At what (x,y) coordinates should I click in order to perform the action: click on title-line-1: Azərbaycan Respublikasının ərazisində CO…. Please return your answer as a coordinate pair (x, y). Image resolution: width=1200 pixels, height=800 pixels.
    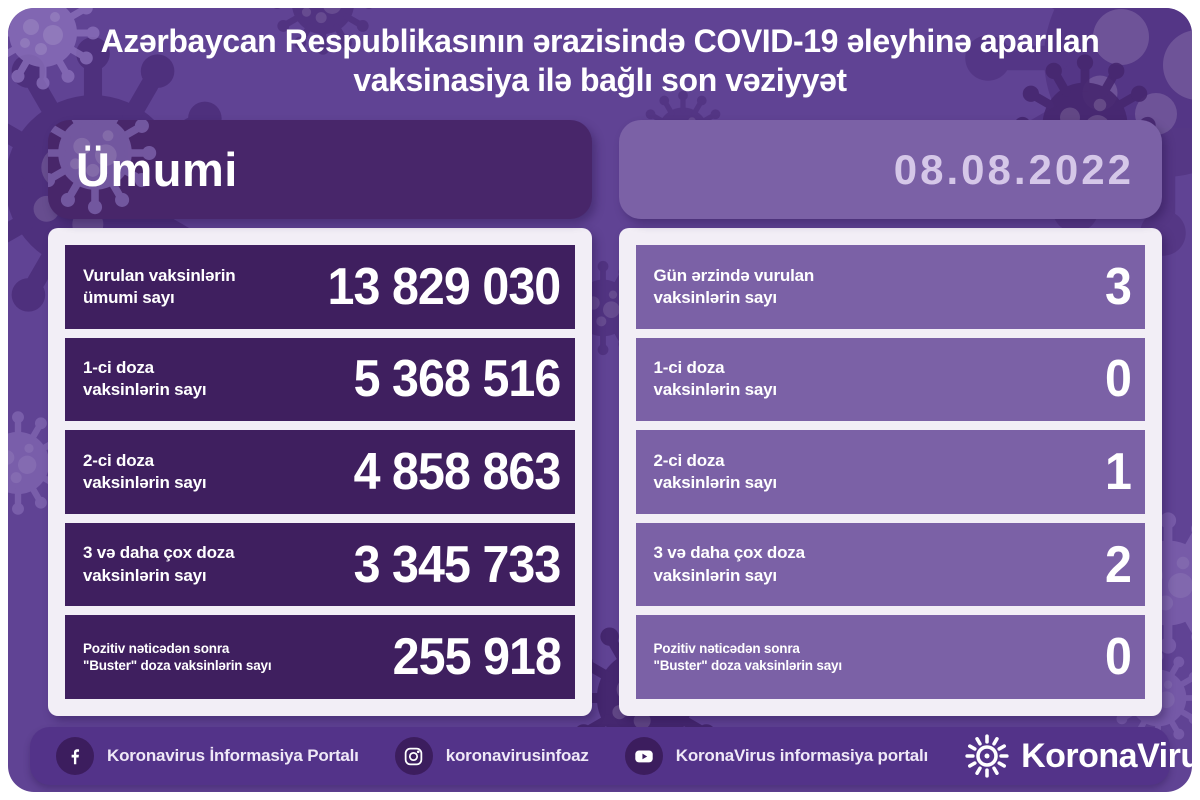
    Looking at the image, I should click on (600, 41).